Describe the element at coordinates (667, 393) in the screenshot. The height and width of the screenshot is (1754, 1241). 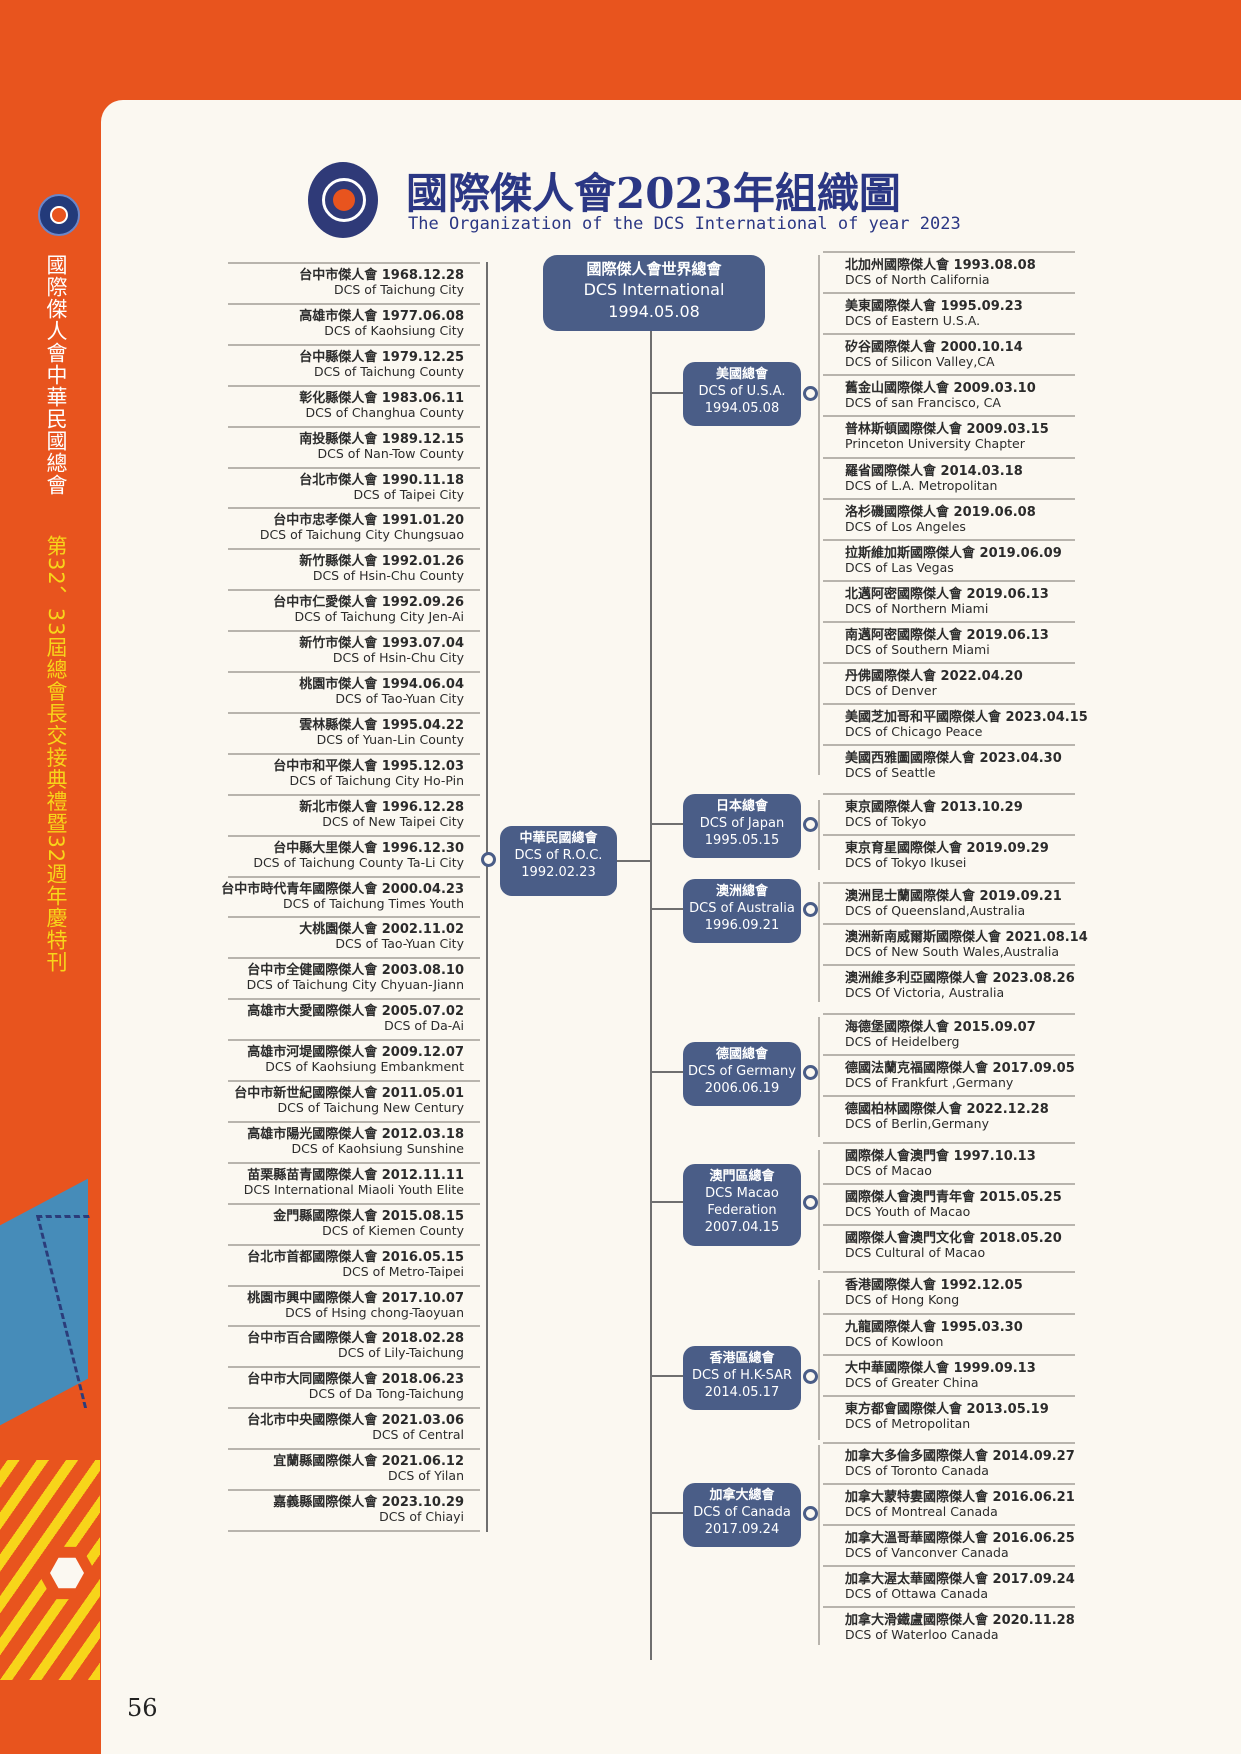
I see `usa-connector` at that location.